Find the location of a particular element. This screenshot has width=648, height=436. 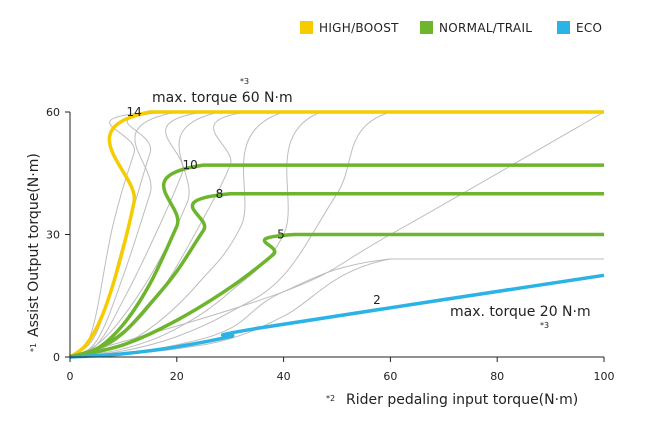

x-tick-label-100: 100 is located at coordinates (604, 376).